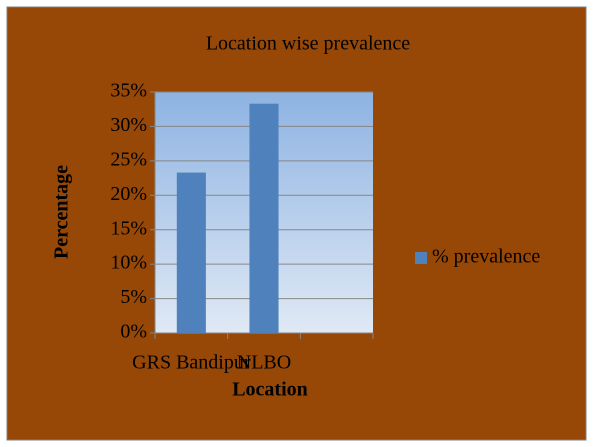 The width and height of the screenshot is (594, 447). What do you see at coordinates (128, 194) in the screenshot?
I see `y-tick-label: 20%` at bounding box center [128, 194].